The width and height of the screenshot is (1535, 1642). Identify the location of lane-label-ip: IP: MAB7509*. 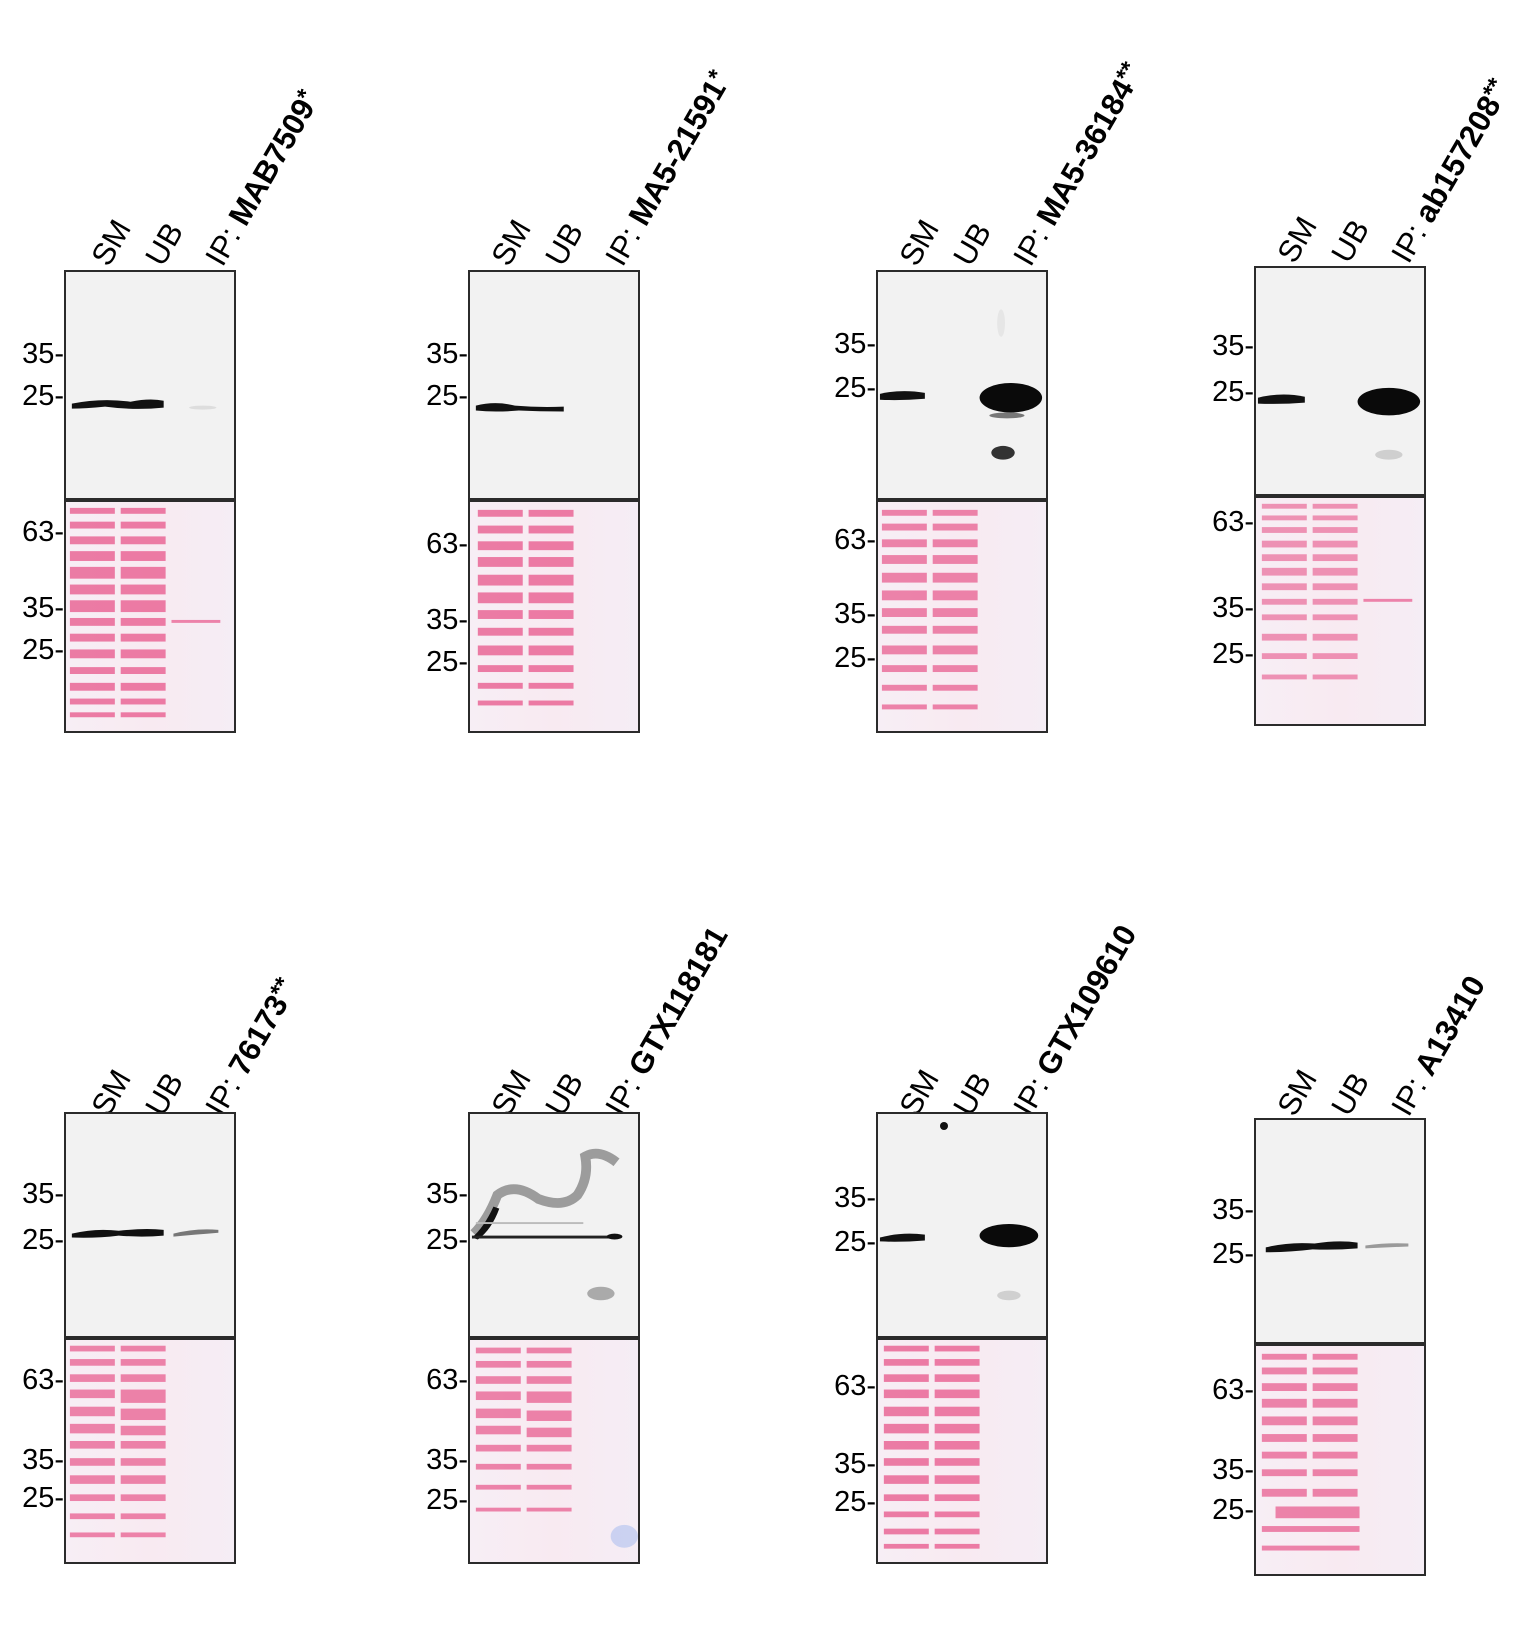
(260, 178).